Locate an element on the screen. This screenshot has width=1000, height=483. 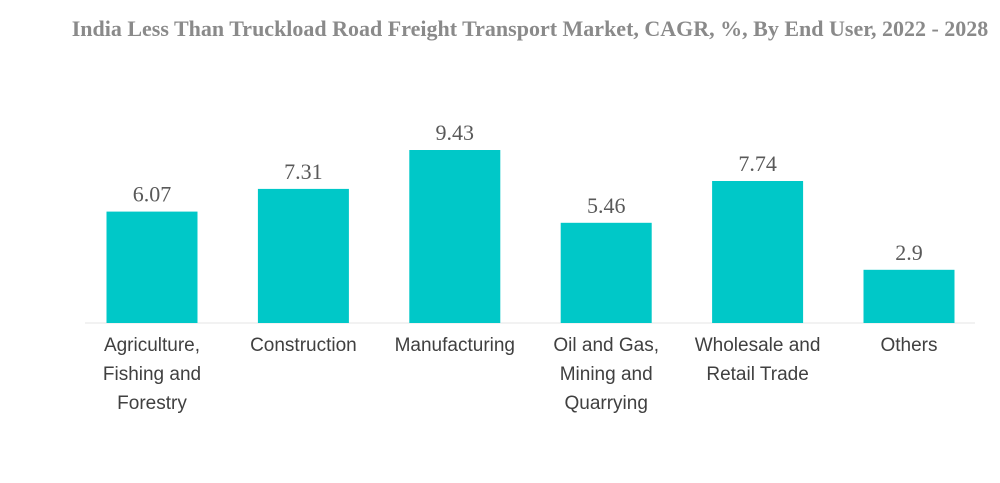
category-label-6: Others is located at coordinates (908, 345).